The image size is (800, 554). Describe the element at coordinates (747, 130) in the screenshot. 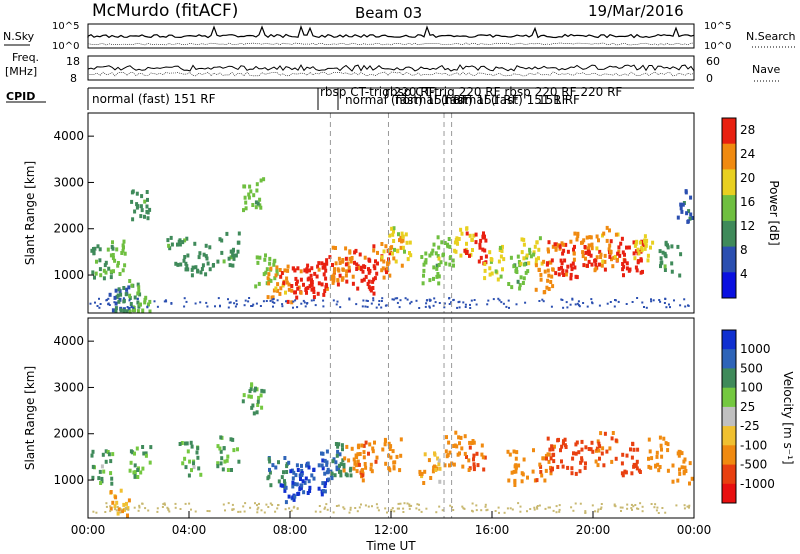

I see `power-colorbar-tick-6: 28` at that location.